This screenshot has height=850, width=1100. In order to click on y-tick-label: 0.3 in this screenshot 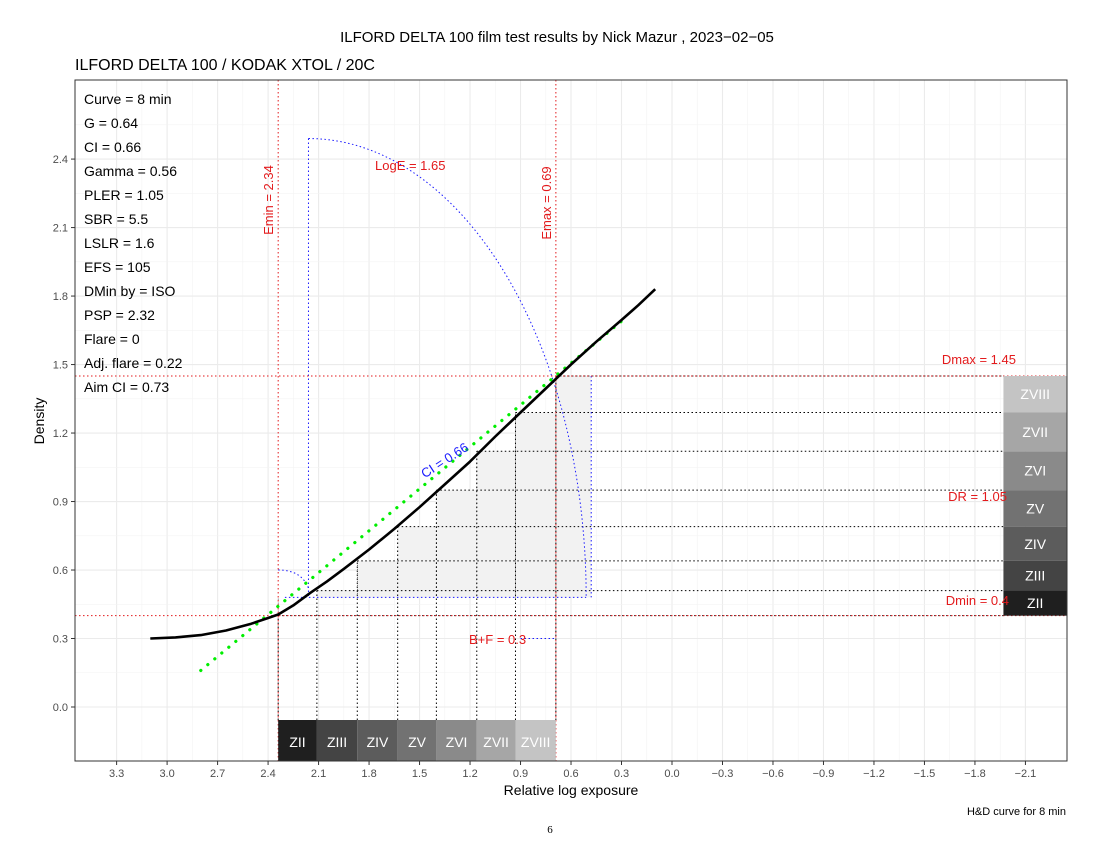, I will do `click(60, 640)`.